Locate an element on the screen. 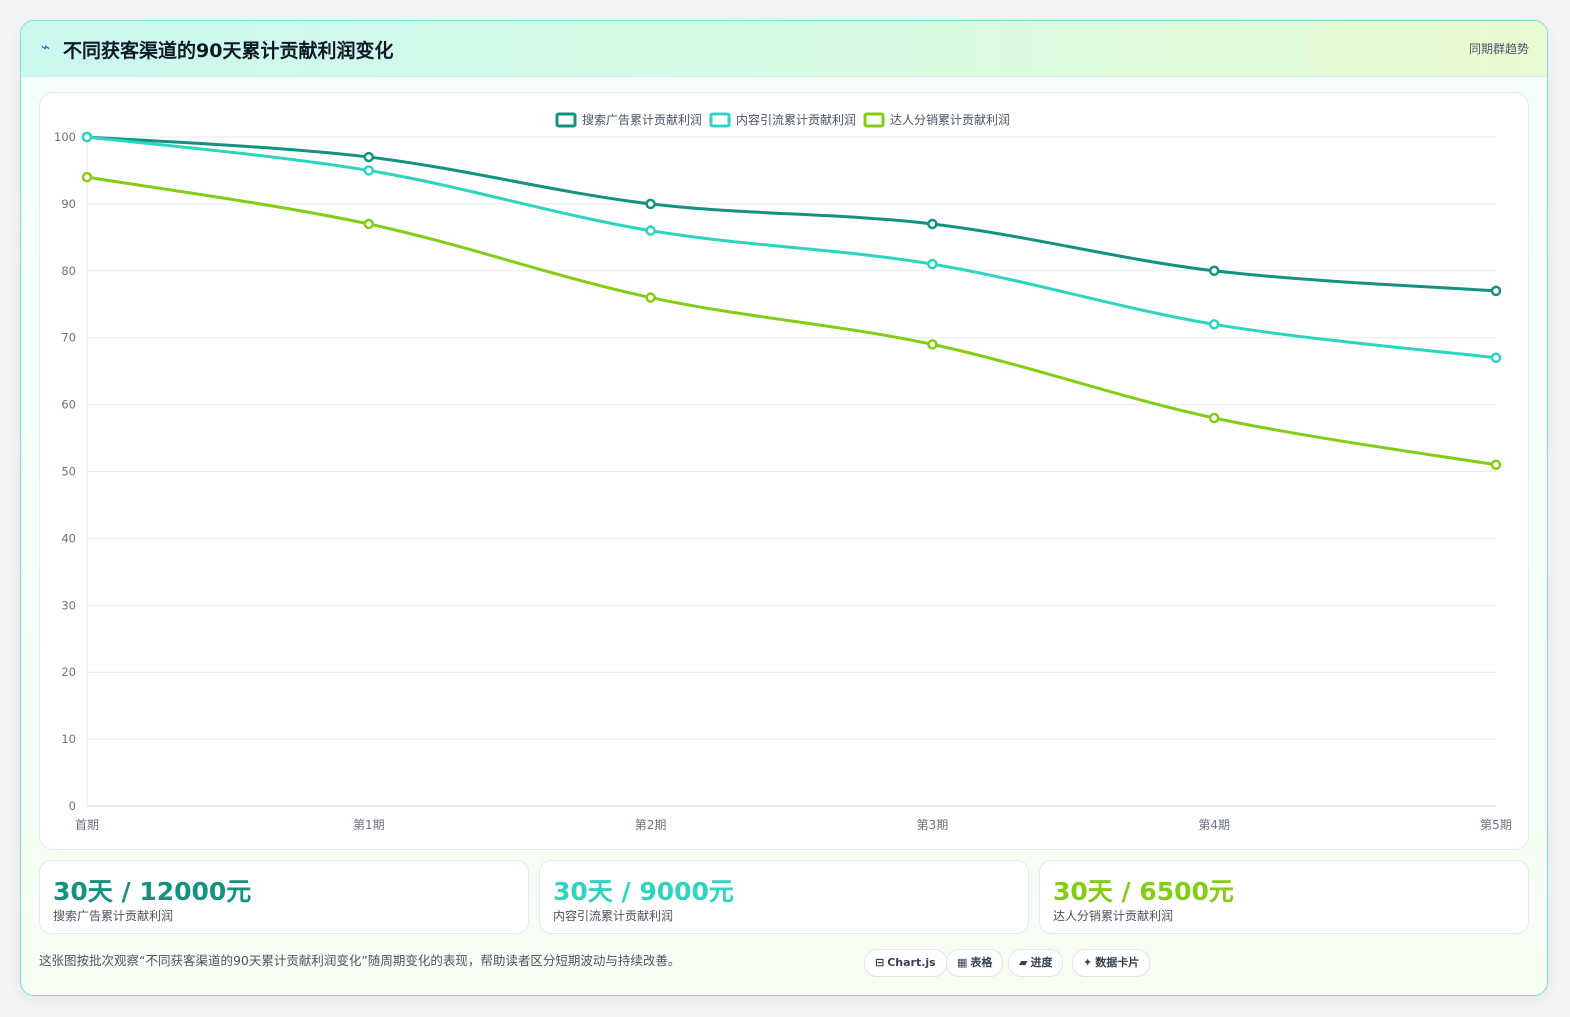  card-header: ⌁ 不同获客渠道的90天累计贡献利润变化 同期群趋势 is located at coordinates (784, 49).